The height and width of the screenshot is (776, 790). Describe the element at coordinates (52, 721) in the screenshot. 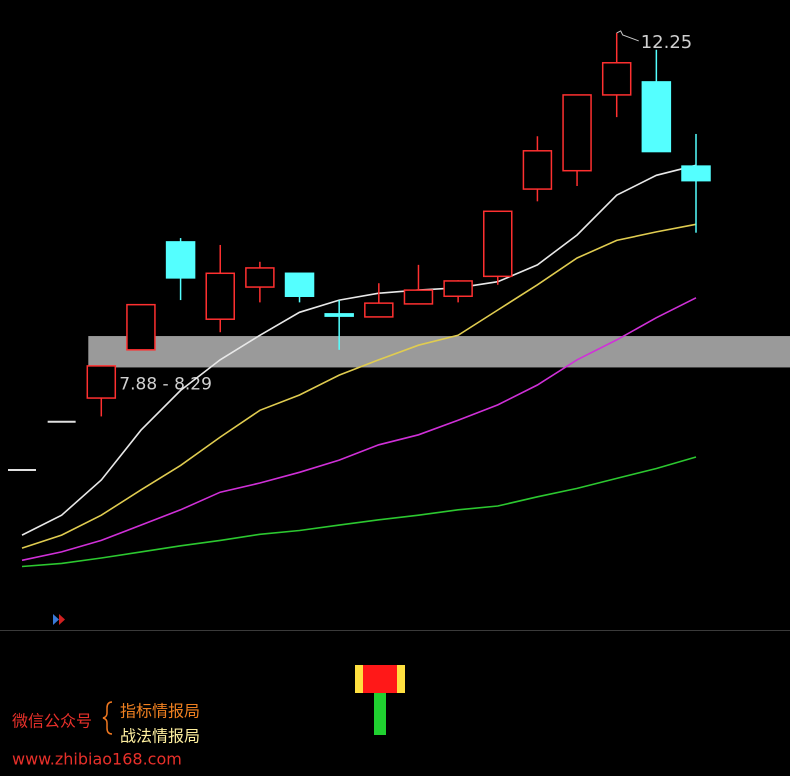

I see `watermark-account: 微信公众号` at that location.